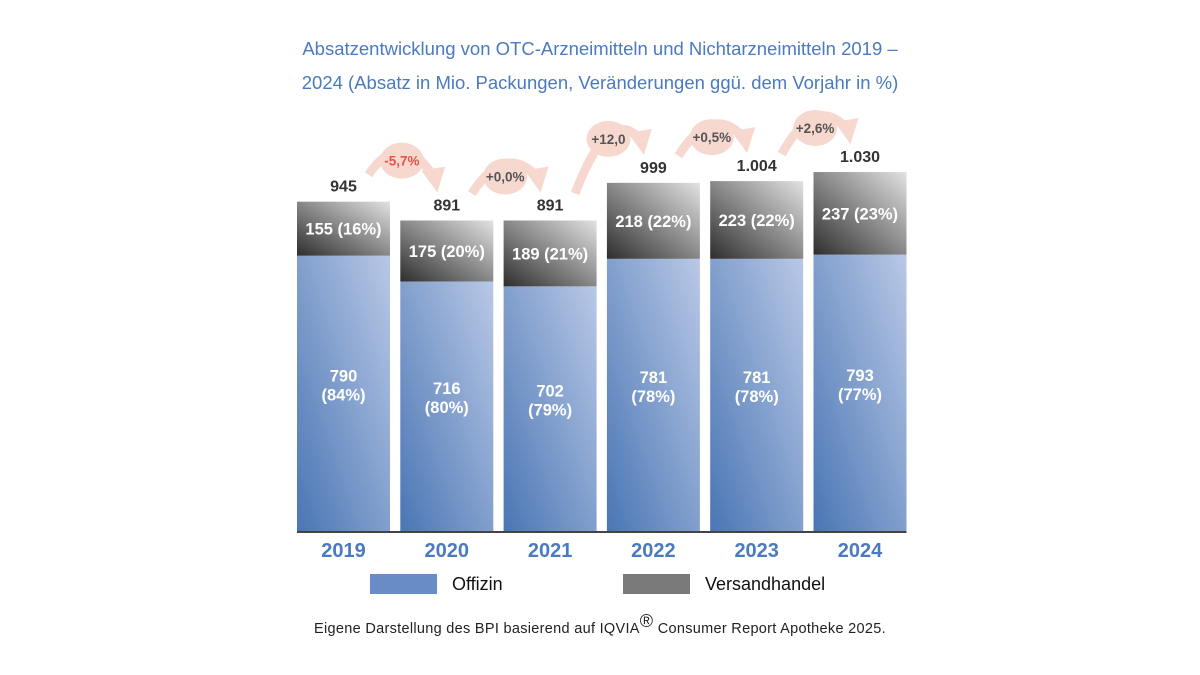 This screenshot has width=1200, height=675. What do you see at coordinates (344, 376) in the screenshot?
I see `label-offizin-value: 790` at bounding box center [344, 376].